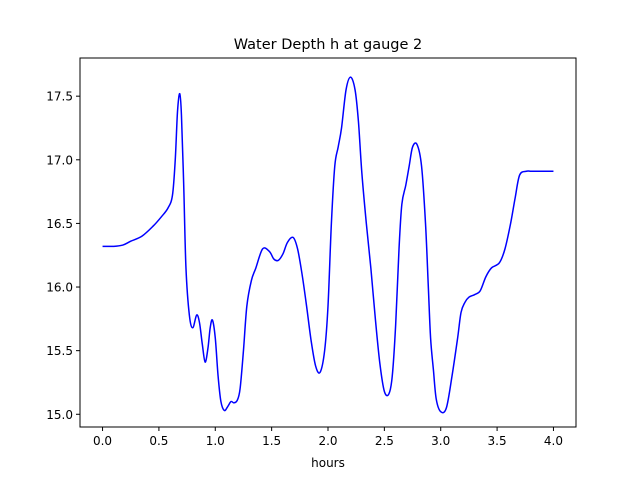  I want to click on y-axis: 15.0 15.5 16.0 16.5 17.0 17.5, so click(63, 256).